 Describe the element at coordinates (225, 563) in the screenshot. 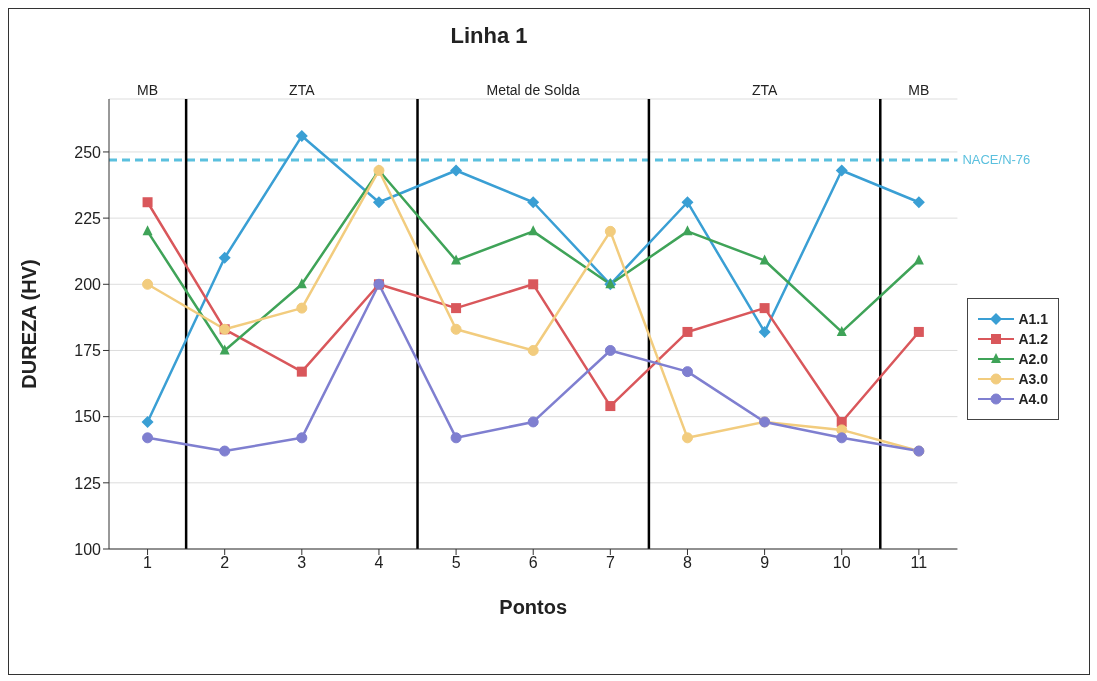

I see `x-tick-label: 2` at that location.